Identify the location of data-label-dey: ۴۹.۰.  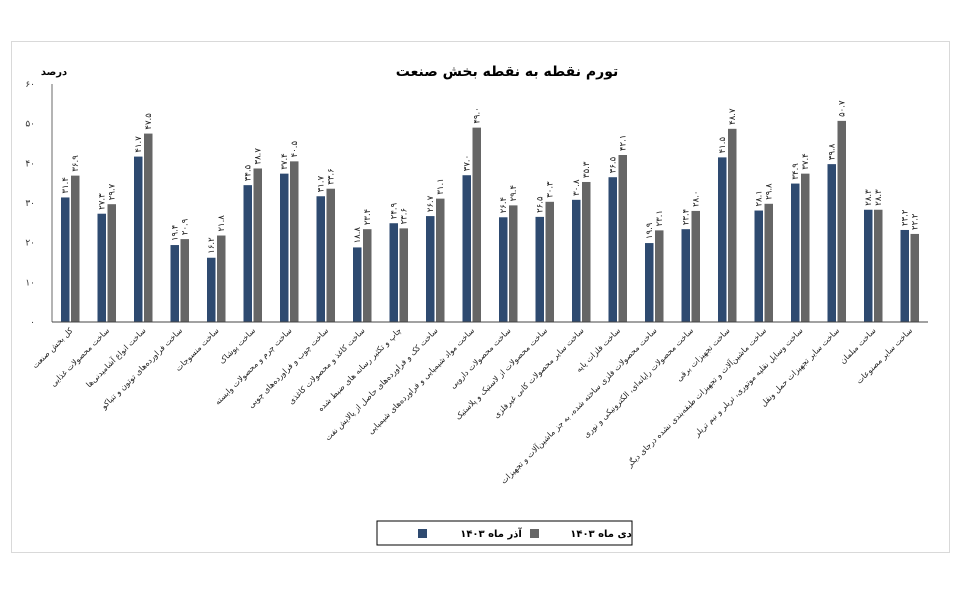
(478, 115).